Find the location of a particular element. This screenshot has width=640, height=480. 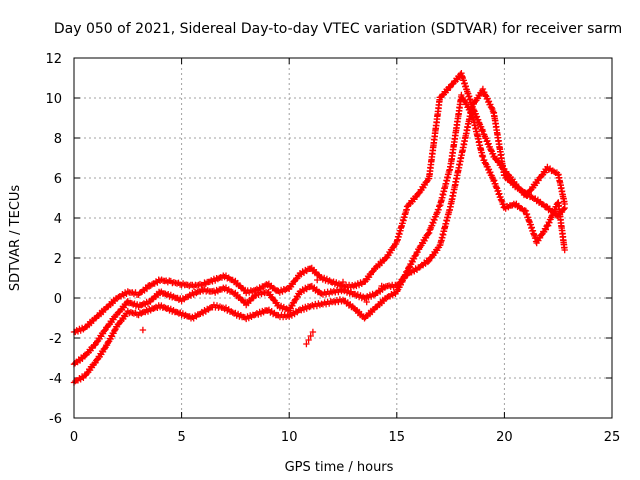

x-tick-label: 15 is located at coordinates (397, 437).